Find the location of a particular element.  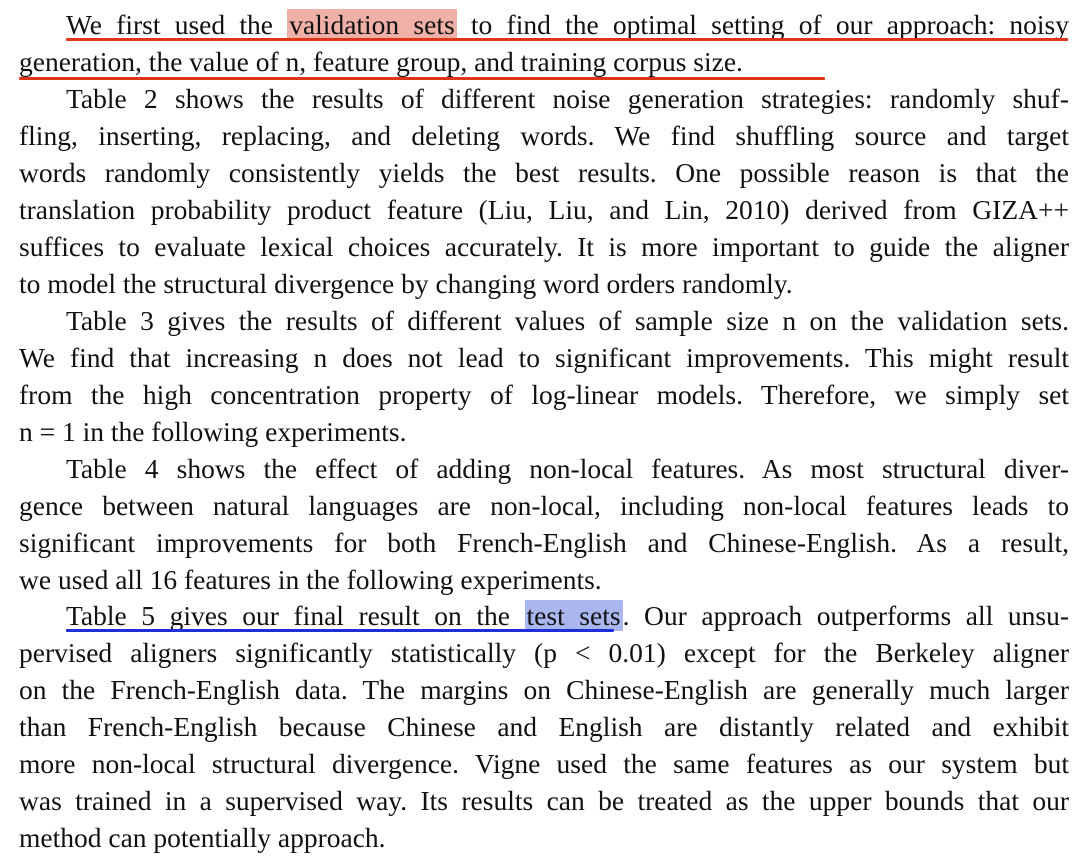

text-line: n = 1 in the following experiments. is located at coordinates (213, 431).